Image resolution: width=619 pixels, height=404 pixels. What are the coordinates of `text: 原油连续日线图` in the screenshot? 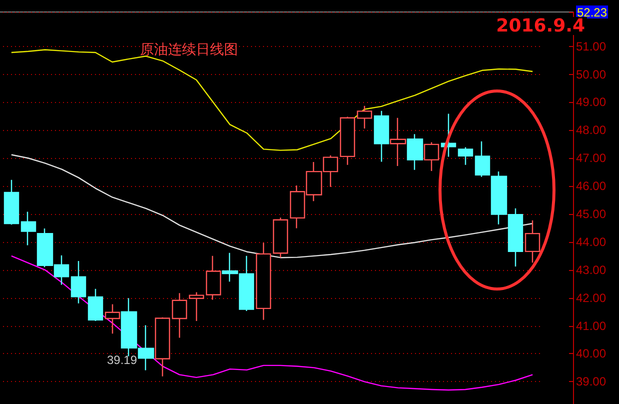 It's located at (189, 50).